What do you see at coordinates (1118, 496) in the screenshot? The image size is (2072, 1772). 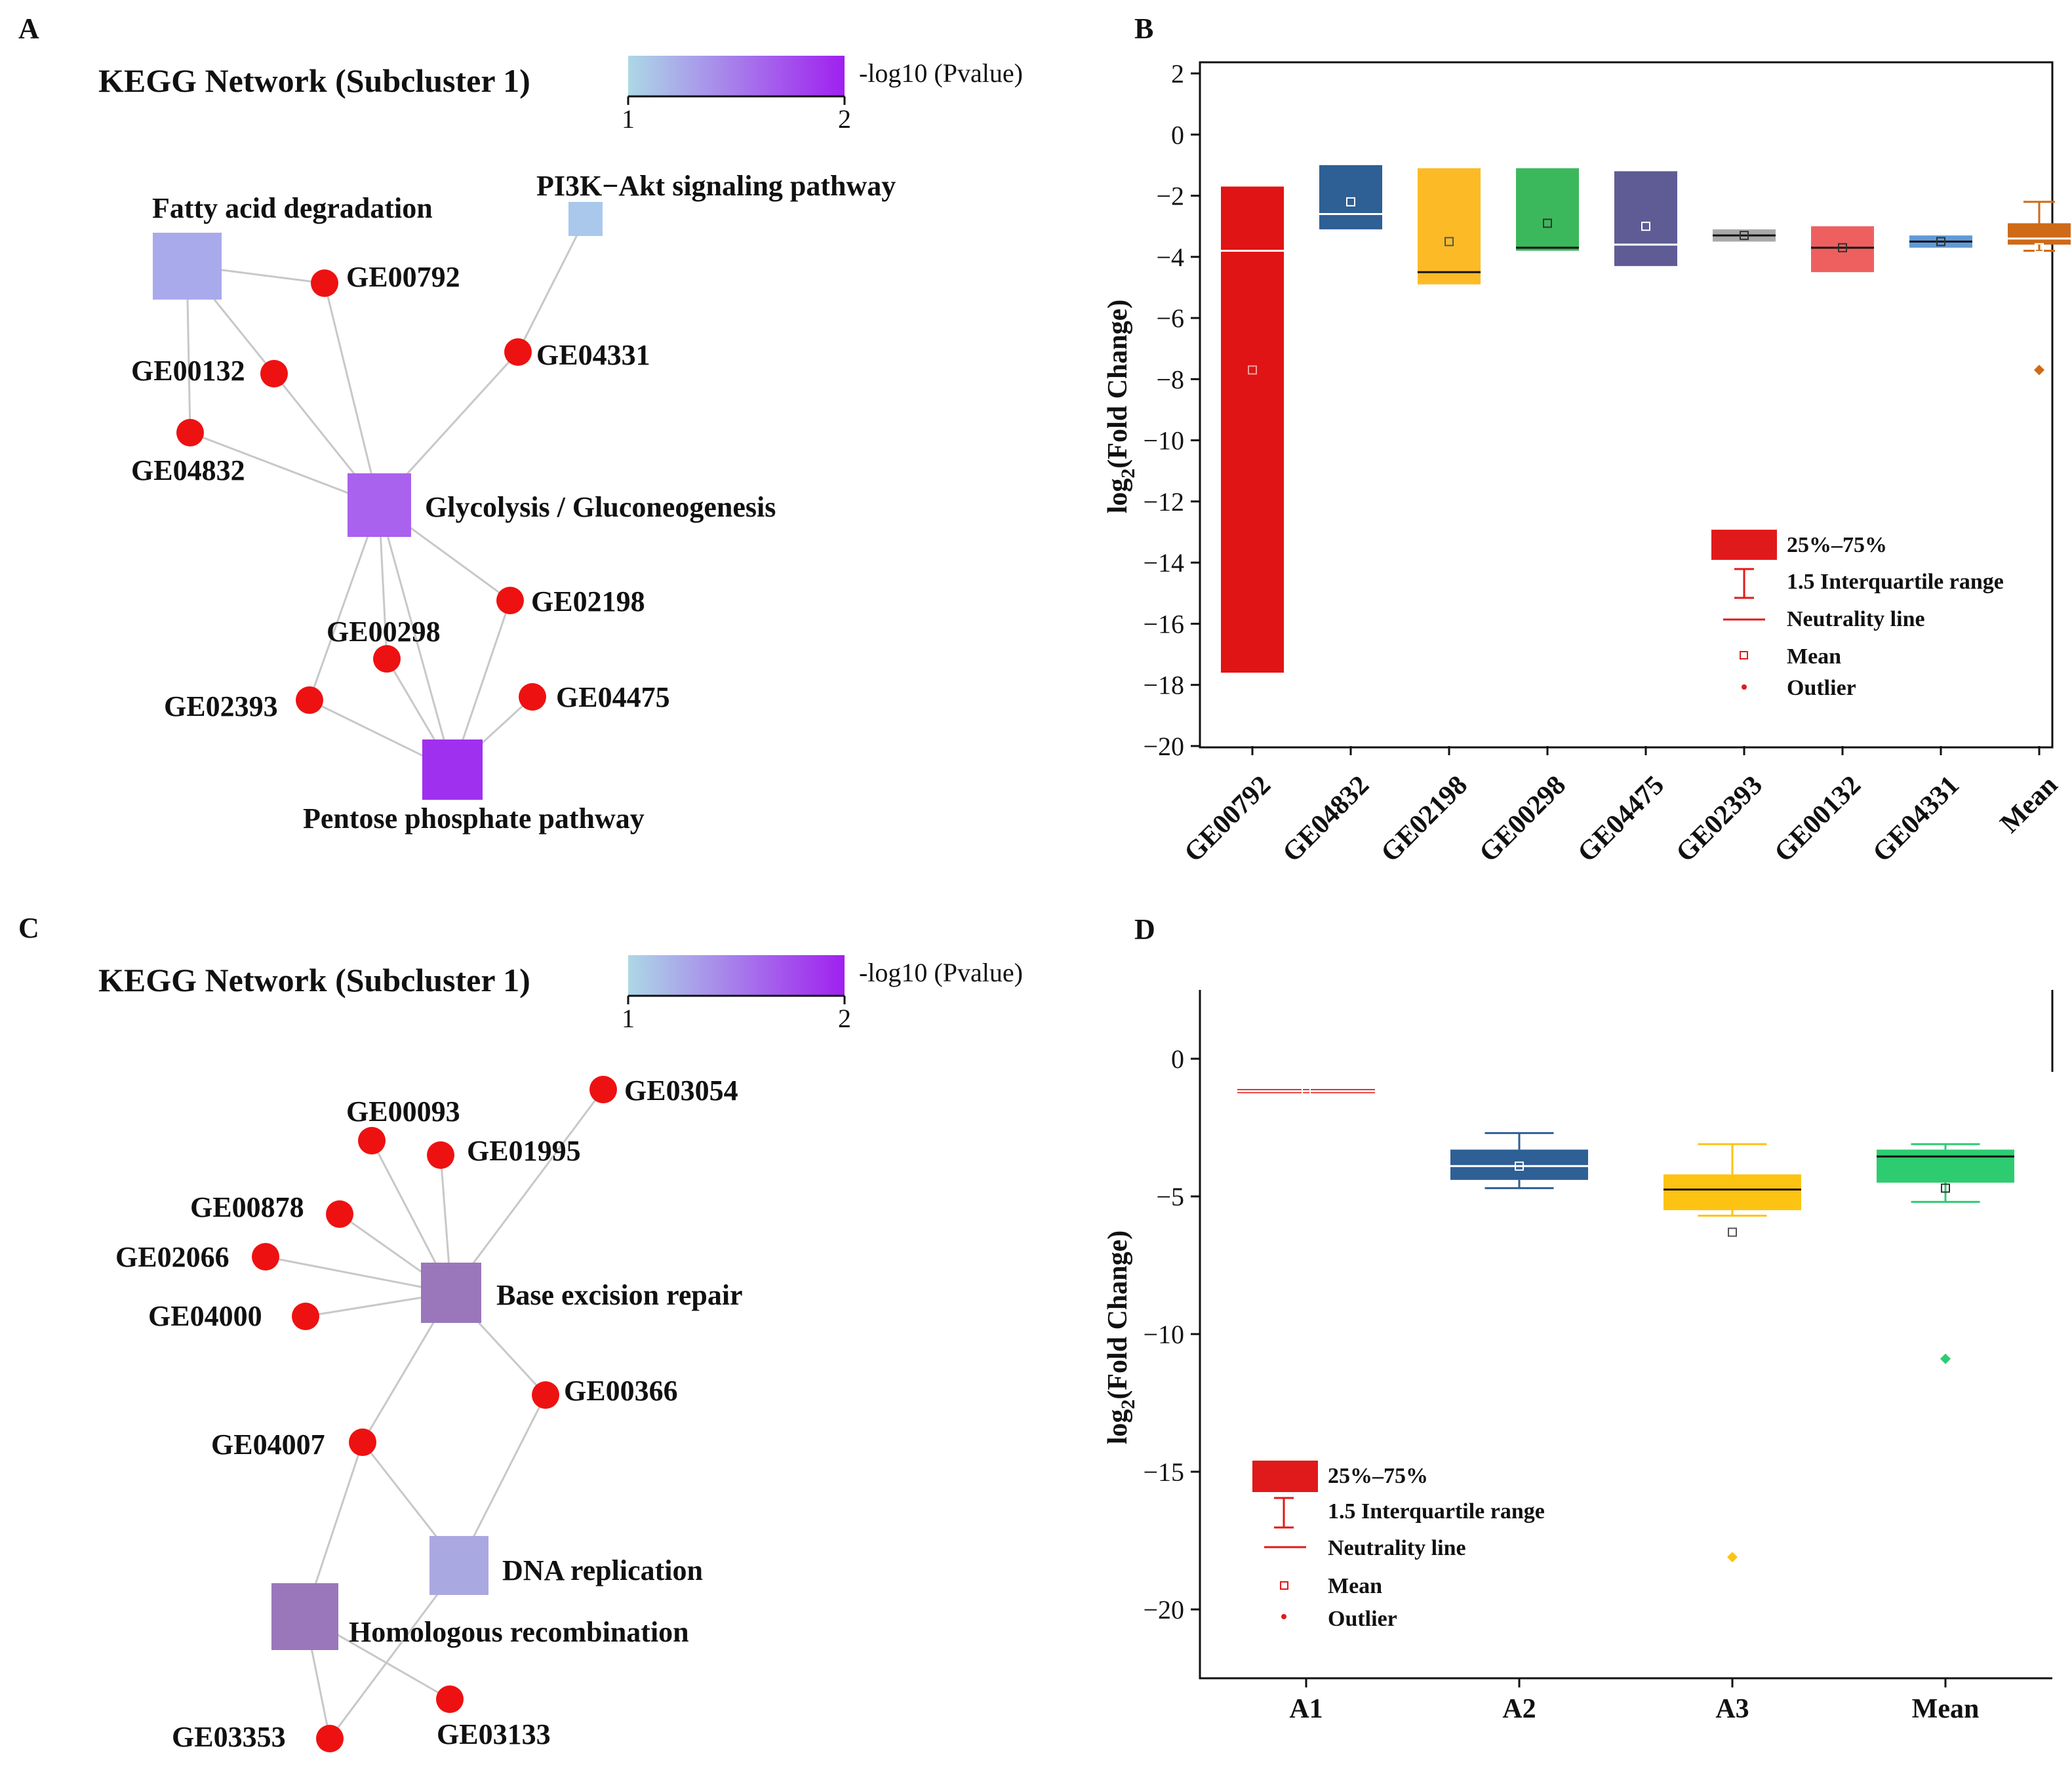 I see `y-axis-title-main: log` at bounding box center [1118, 496].